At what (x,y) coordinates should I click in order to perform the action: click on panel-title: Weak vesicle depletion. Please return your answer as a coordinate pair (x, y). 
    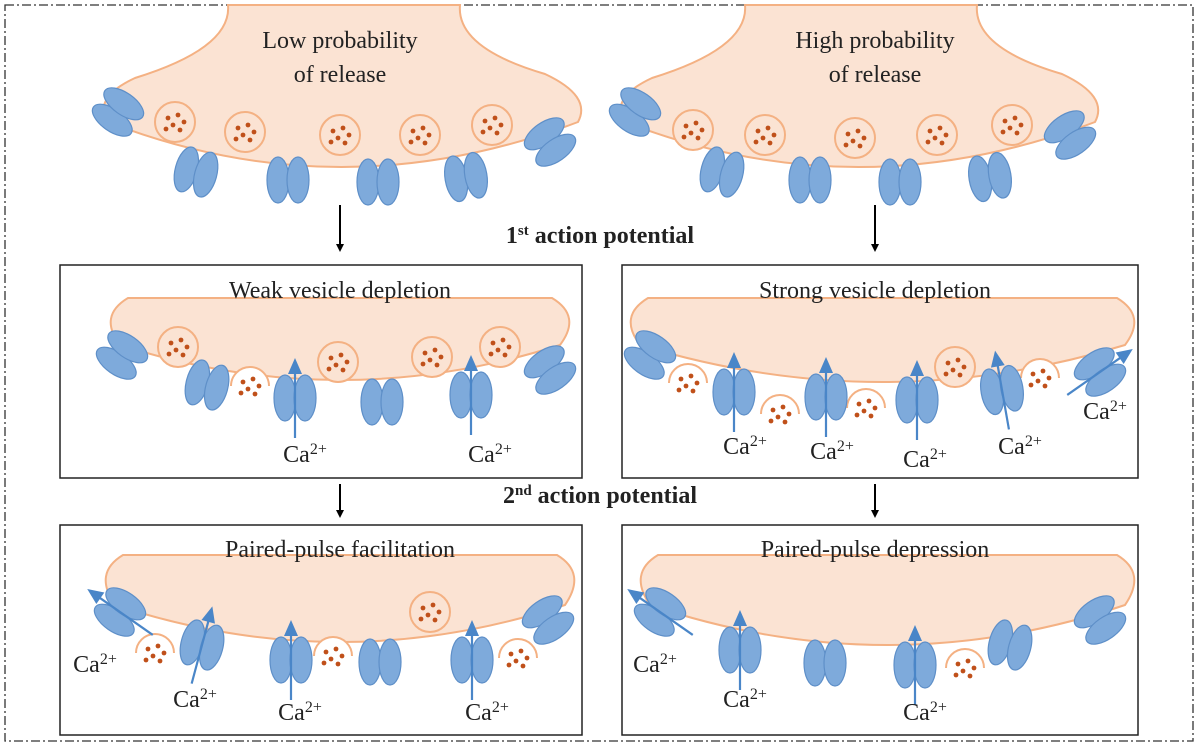
    Looking at the image, I should click on (340, 291).